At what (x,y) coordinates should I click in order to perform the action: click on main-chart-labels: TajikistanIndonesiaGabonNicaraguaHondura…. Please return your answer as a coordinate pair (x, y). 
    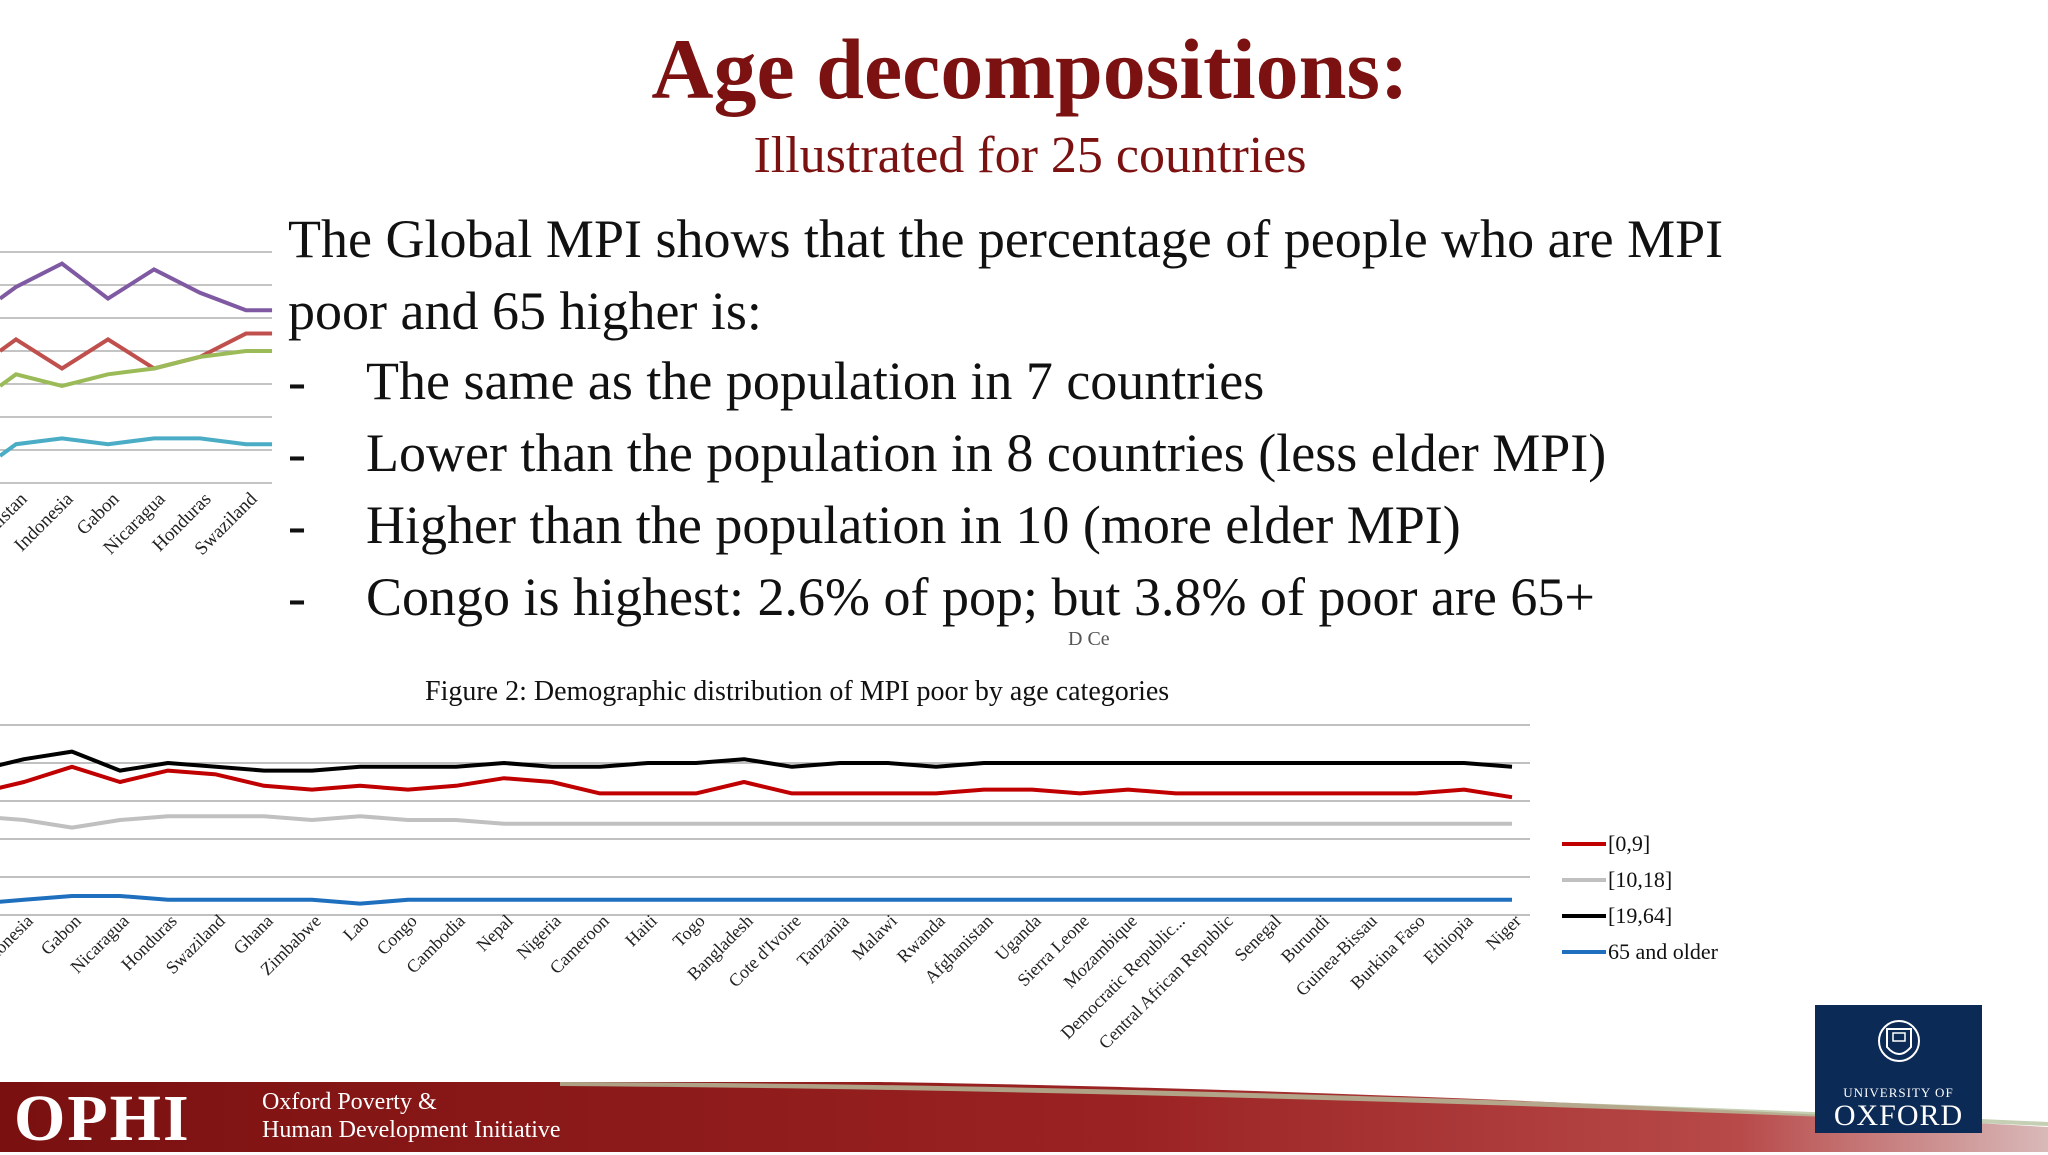
    Looking at the image, I should click on (762, 982).